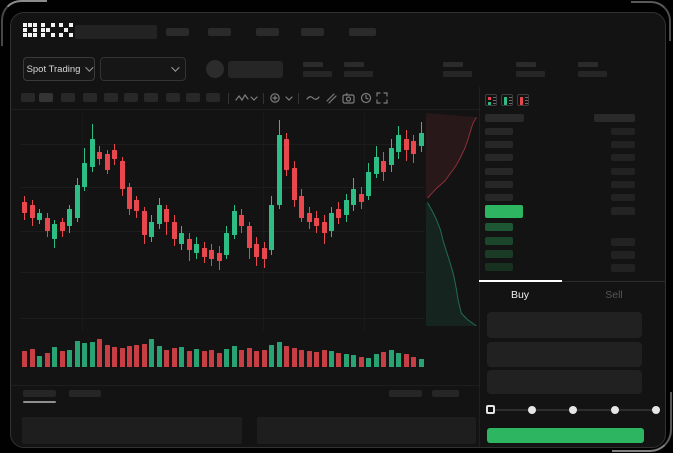 The width and height of the screenshot is (673, 453). I want to click on pair-selector-dropdown, so click(143, 69).